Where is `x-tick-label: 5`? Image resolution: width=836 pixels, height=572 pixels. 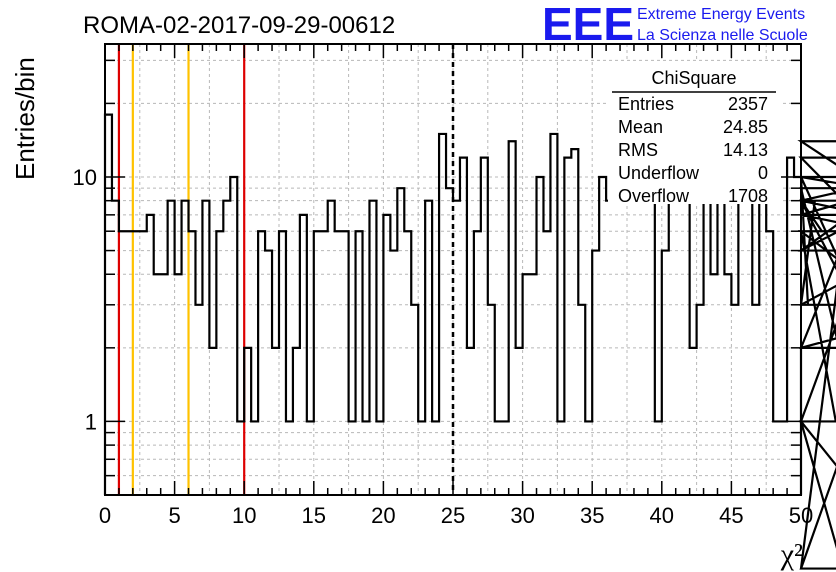
x-tick-label: 5 is located at coordinates (174, 515).